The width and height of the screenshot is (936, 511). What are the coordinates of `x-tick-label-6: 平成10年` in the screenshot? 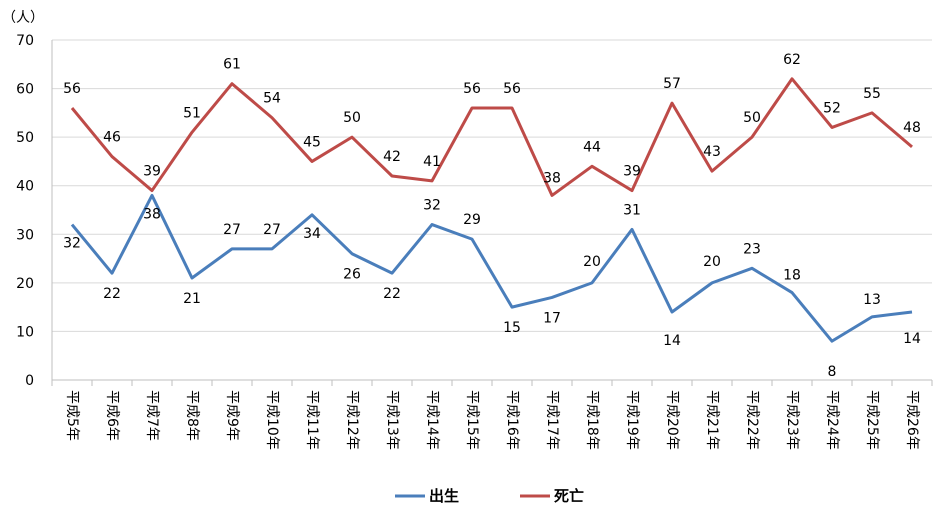 It's located at (272, 420).